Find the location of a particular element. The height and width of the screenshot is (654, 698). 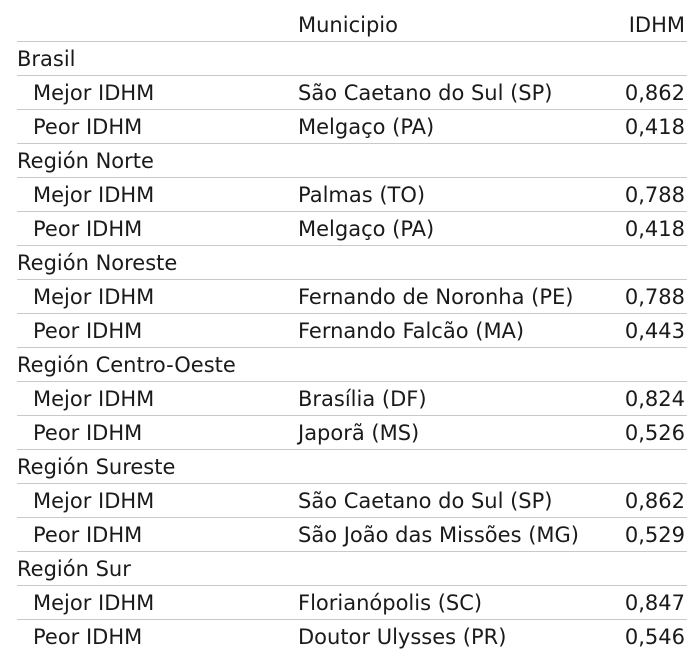

region-row: Brasil is located at coordinates (352, 59).